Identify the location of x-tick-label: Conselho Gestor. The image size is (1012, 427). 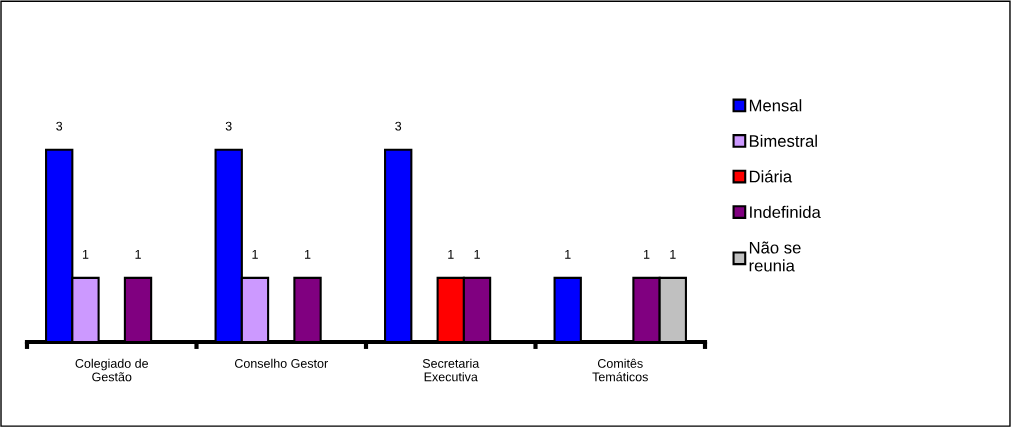
(281, 363).